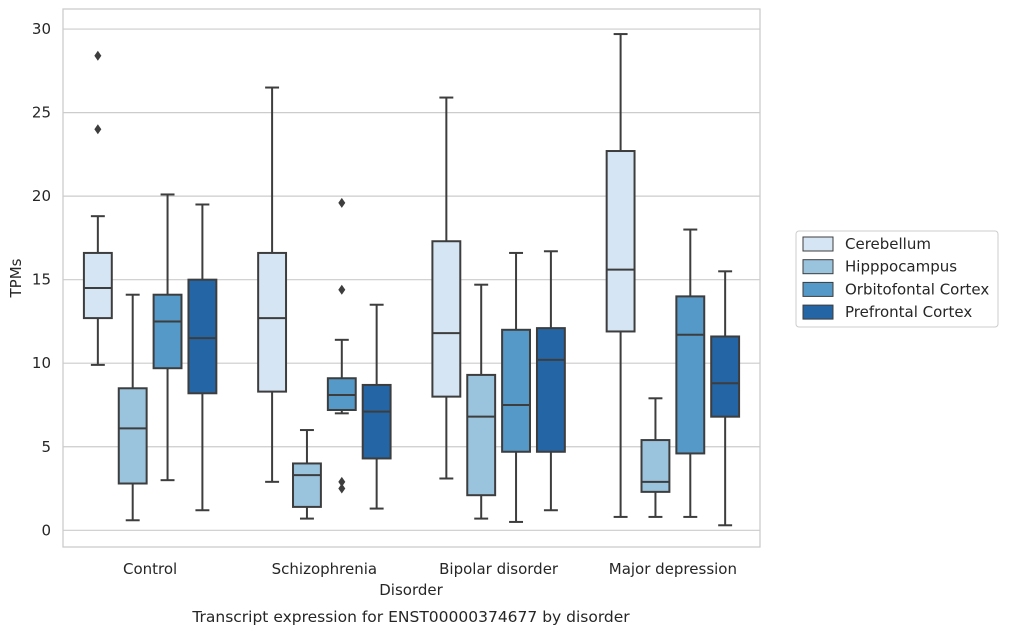 The width and height of the screenshot is (1009, 634). Describe the element at coordinates (499, 569) in the screenshot. I see `x-tick-label: Bipolar disorder` at that location.